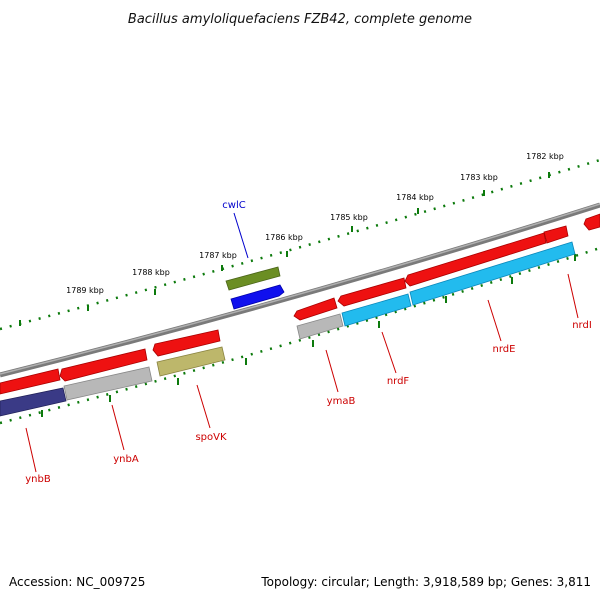  Describe the element at coordinates (211, 437) in the screenshot. I see `gene-label-spoVK: spoVK` at that location.